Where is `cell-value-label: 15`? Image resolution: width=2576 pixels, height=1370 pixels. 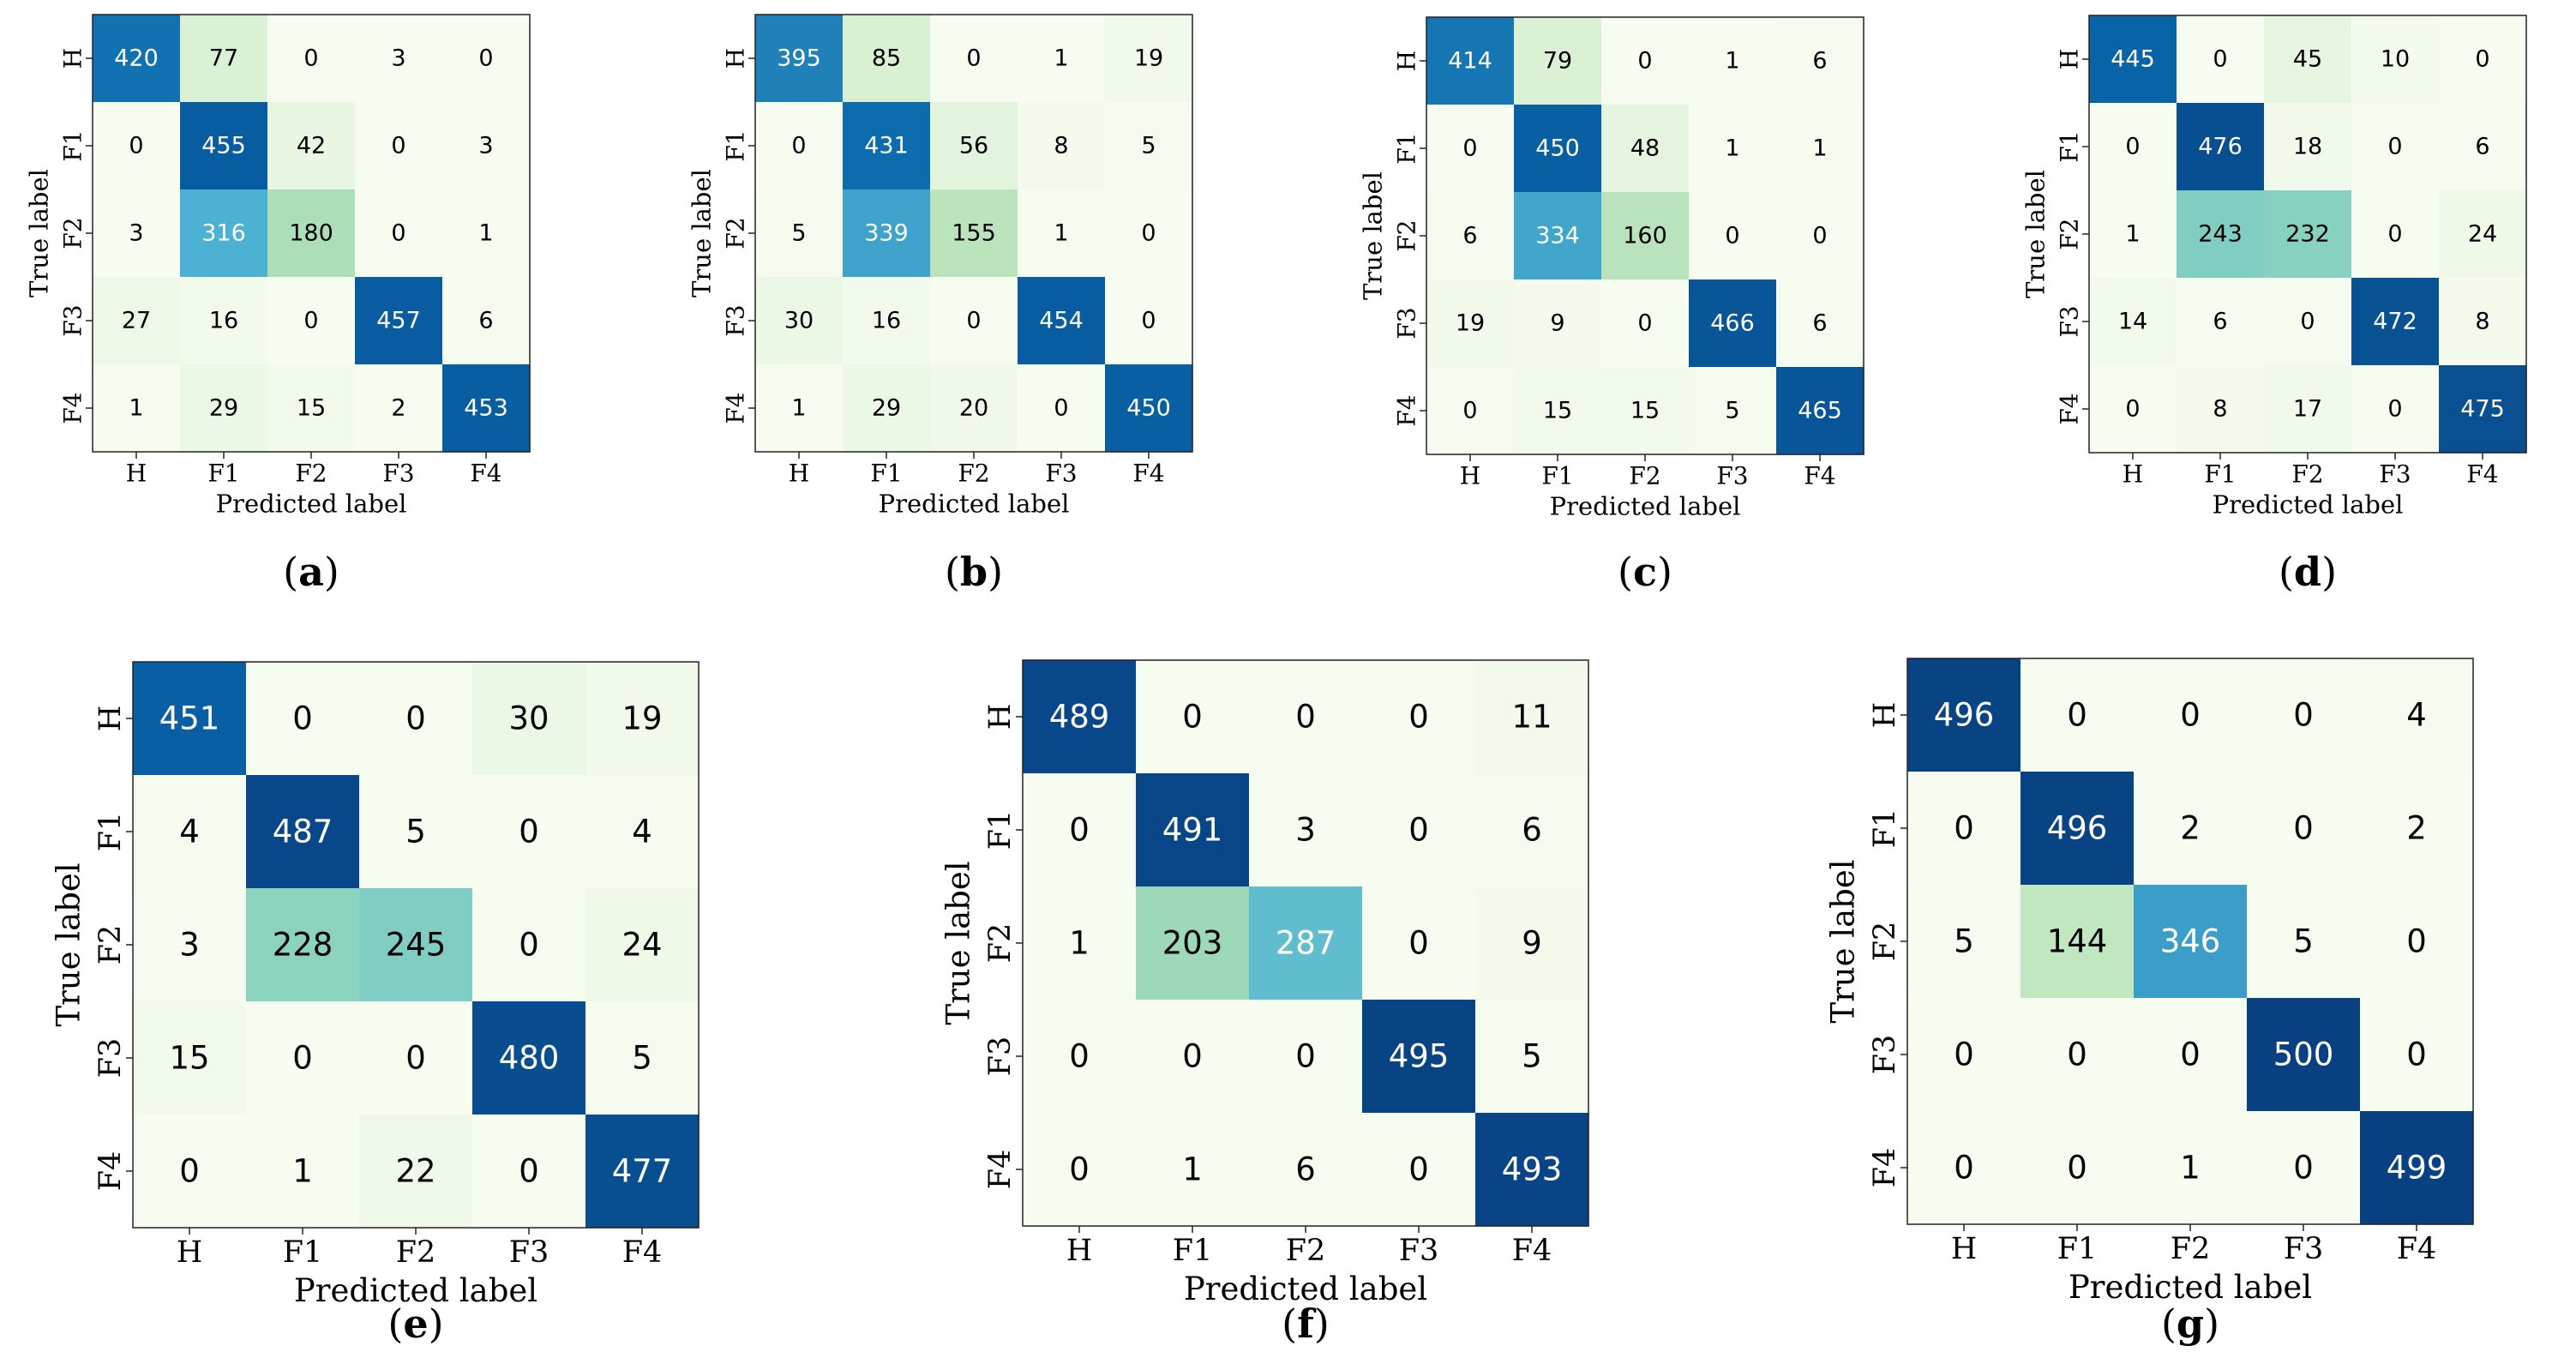 cell-value-label: 15 is located at coordinates (1645, 411).